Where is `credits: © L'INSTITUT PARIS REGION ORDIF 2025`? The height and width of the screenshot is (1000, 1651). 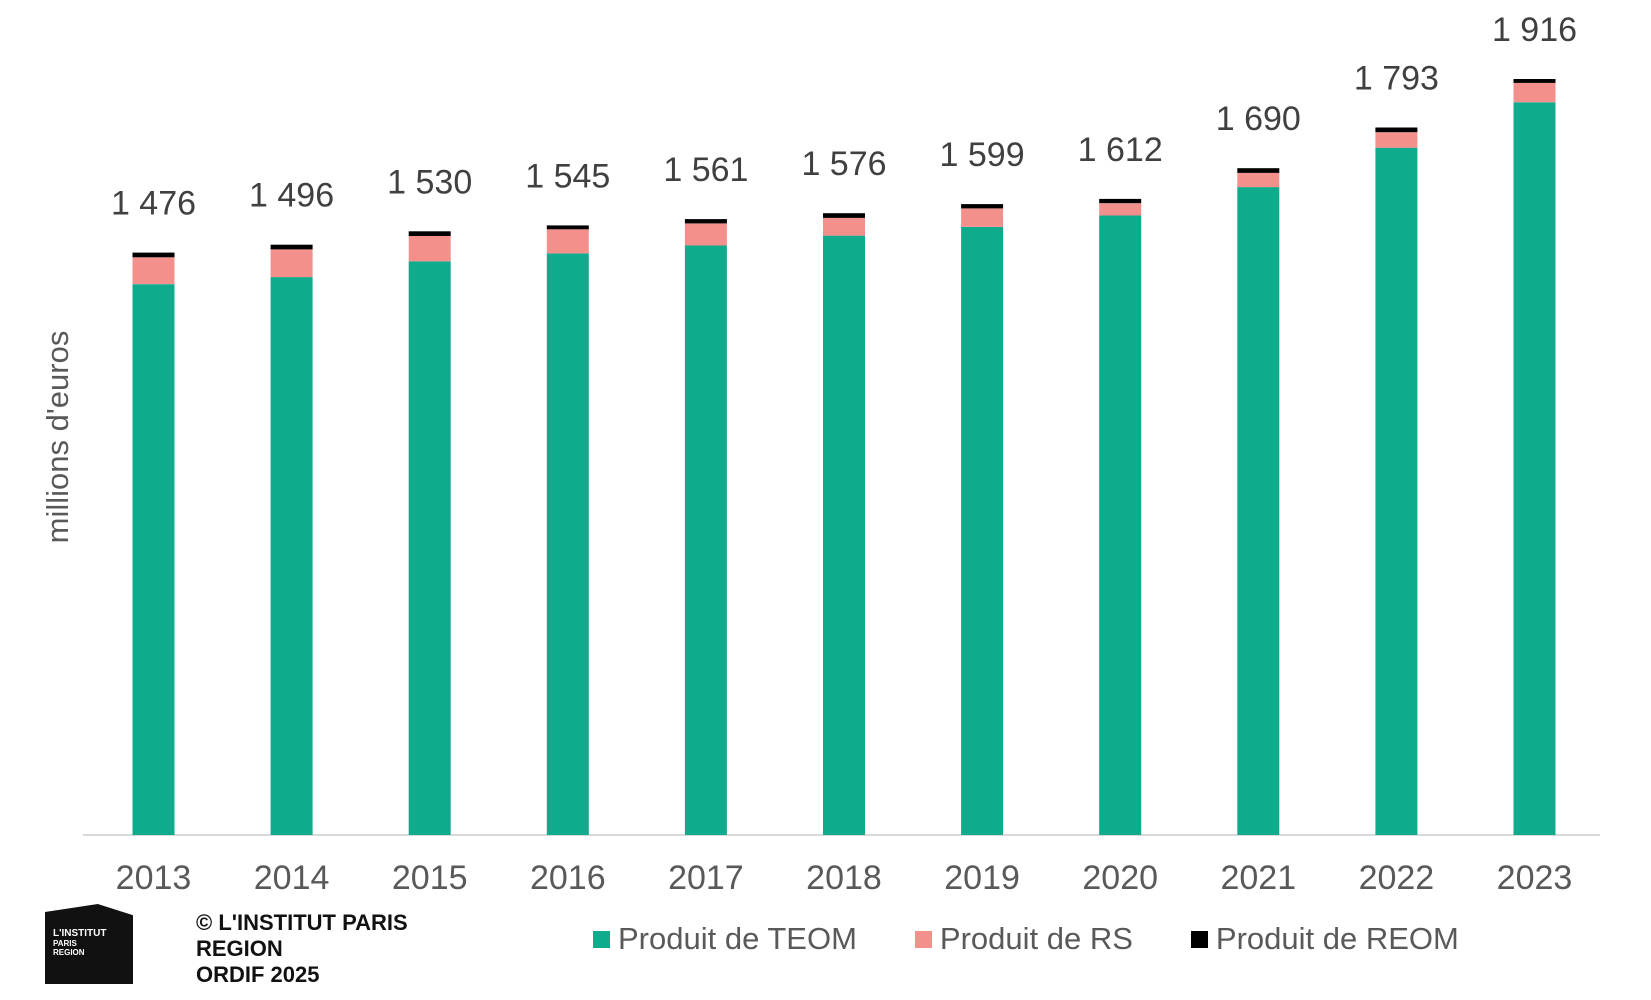
credits: © L'INSTITUT PARIS REGION ORDIF 2025 is located at coordinates (326, 949).